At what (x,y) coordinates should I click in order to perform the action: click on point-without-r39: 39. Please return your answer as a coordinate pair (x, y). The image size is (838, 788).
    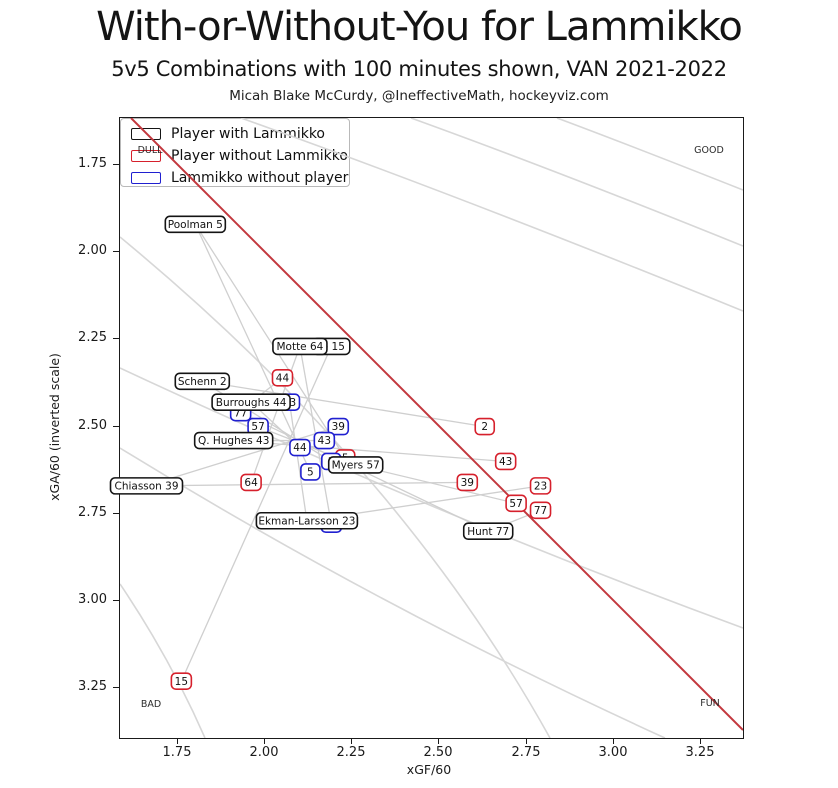
    Looking at the image, I should click on (467, 482).